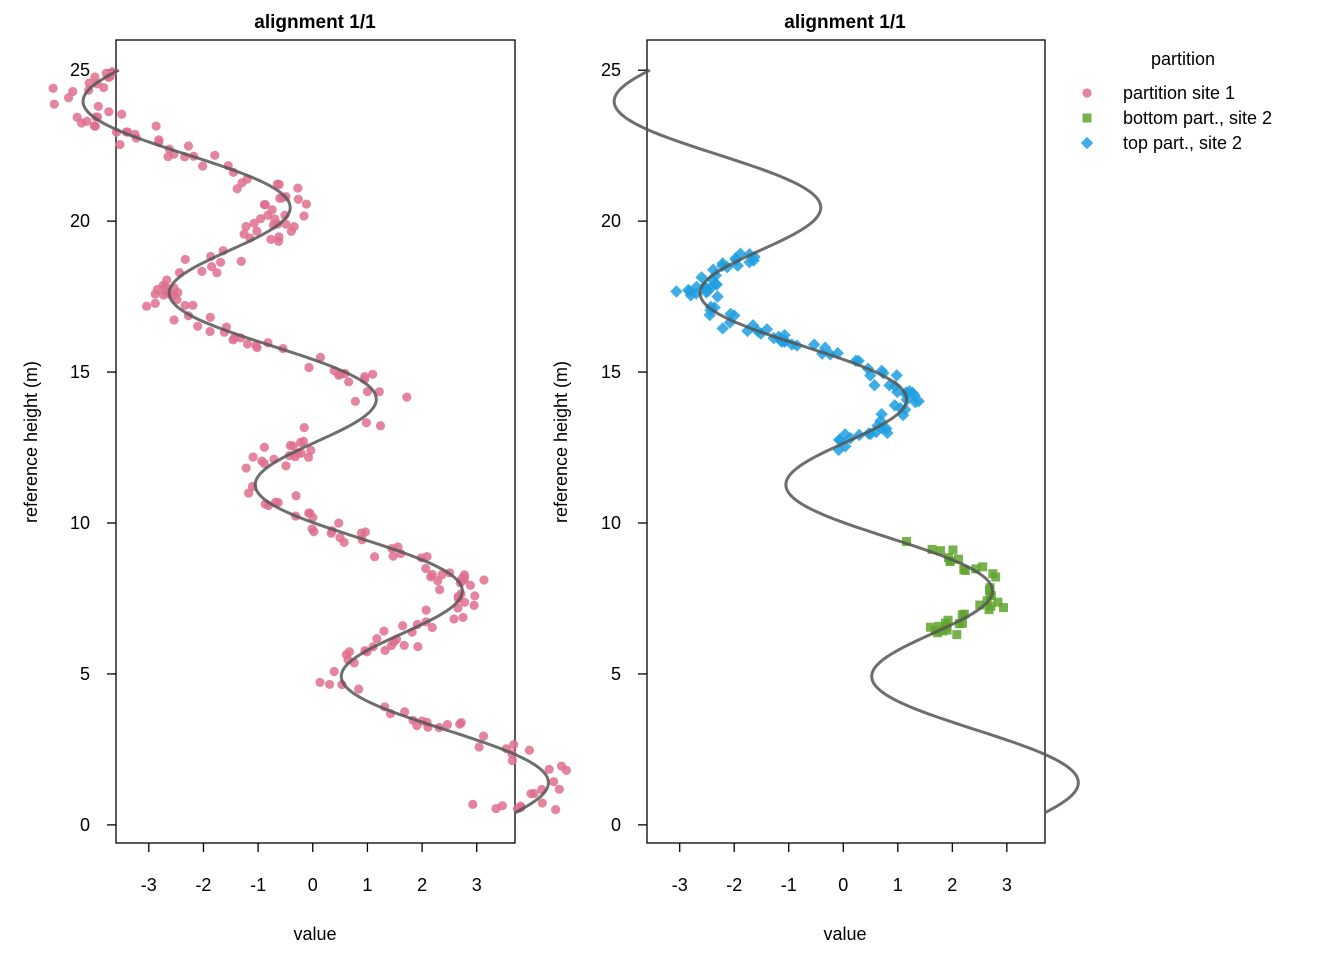 This screenshot has width=1344, height=960. I want to click on legend-marker-top, so click(1087, 143).